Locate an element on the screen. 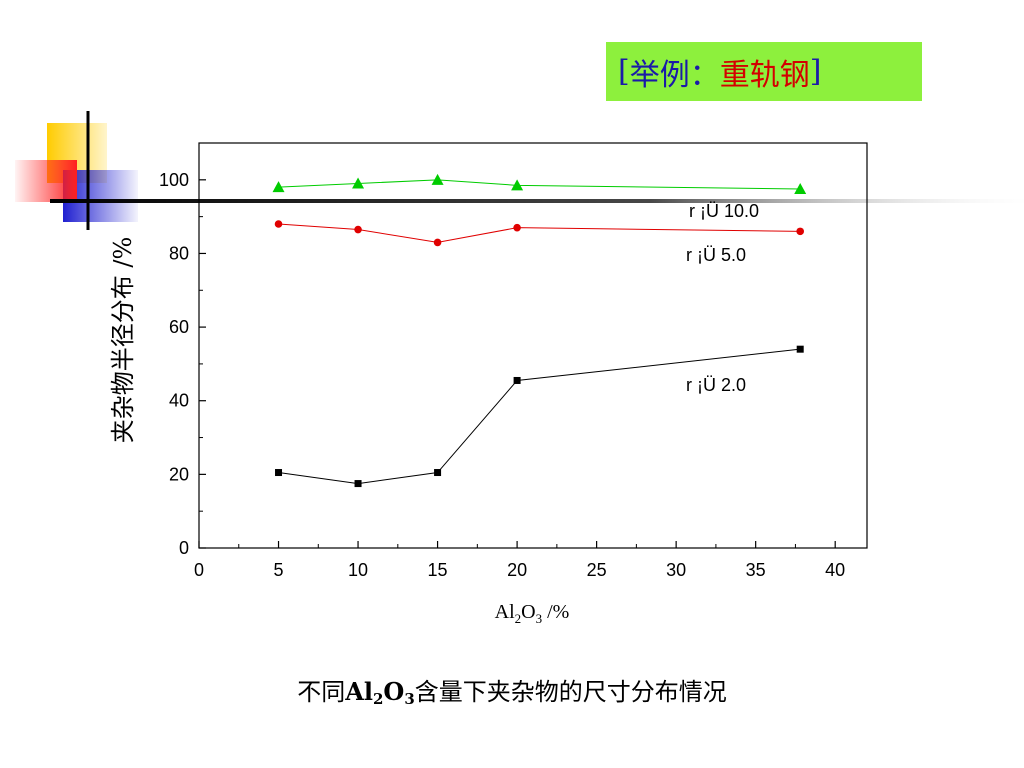 The image size is (1024, 768). y-tick-label: 20 is located at coordinates (179, 474).